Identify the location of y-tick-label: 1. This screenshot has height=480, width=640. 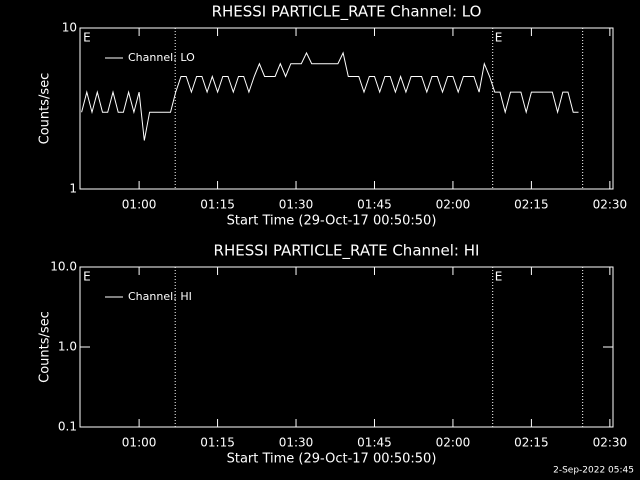
(73, 189).